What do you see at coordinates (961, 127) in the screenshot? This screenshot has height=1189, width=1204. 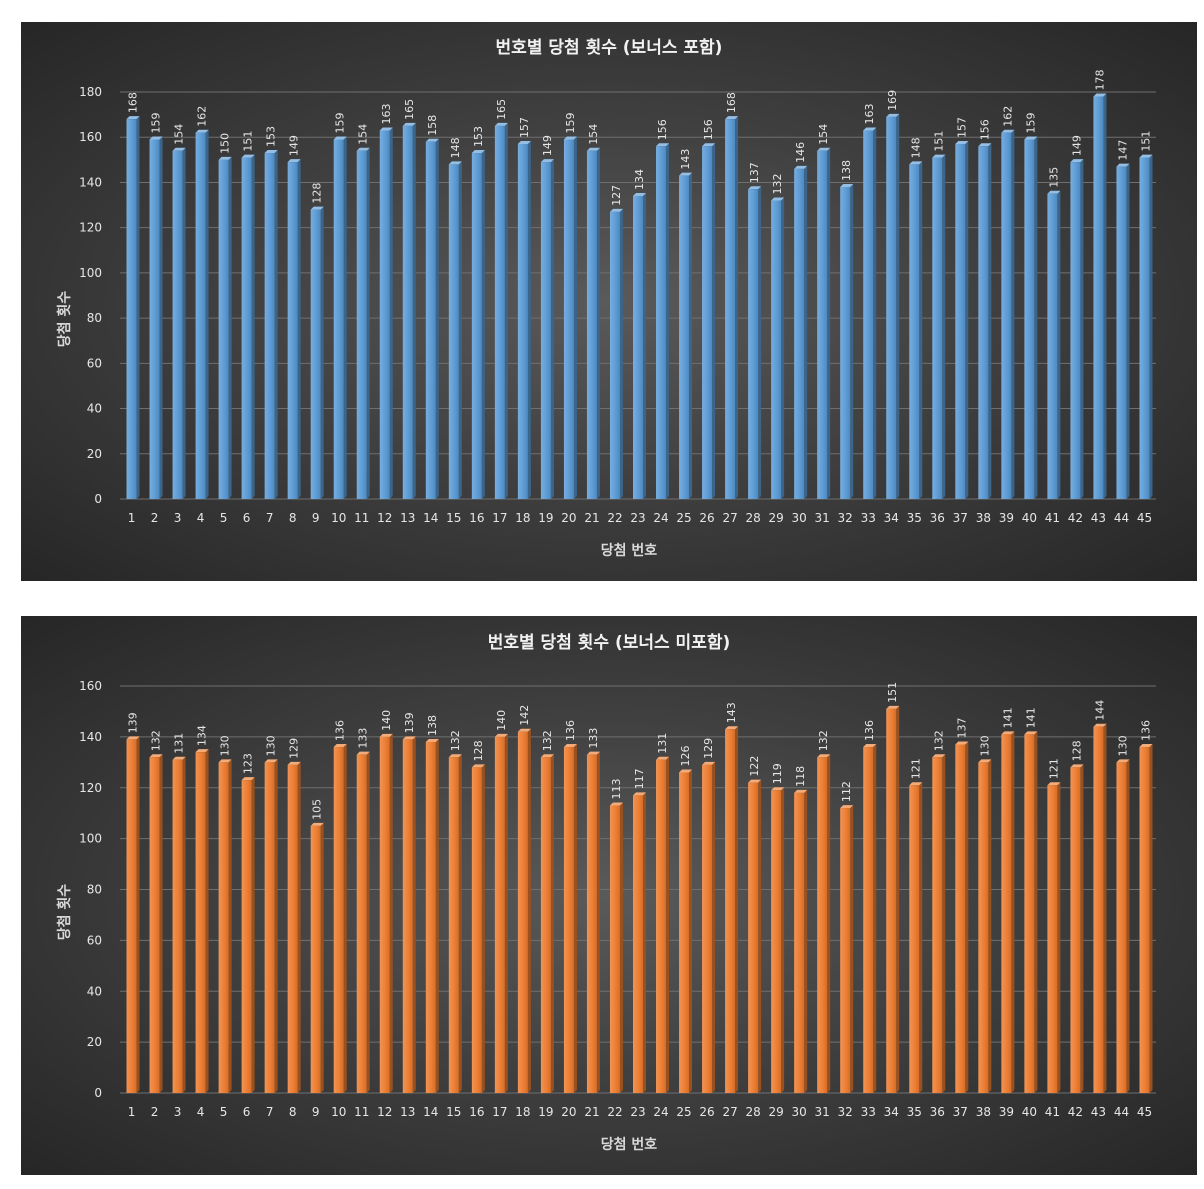 I see `data-label: 157` at bounding box center [961, 127].